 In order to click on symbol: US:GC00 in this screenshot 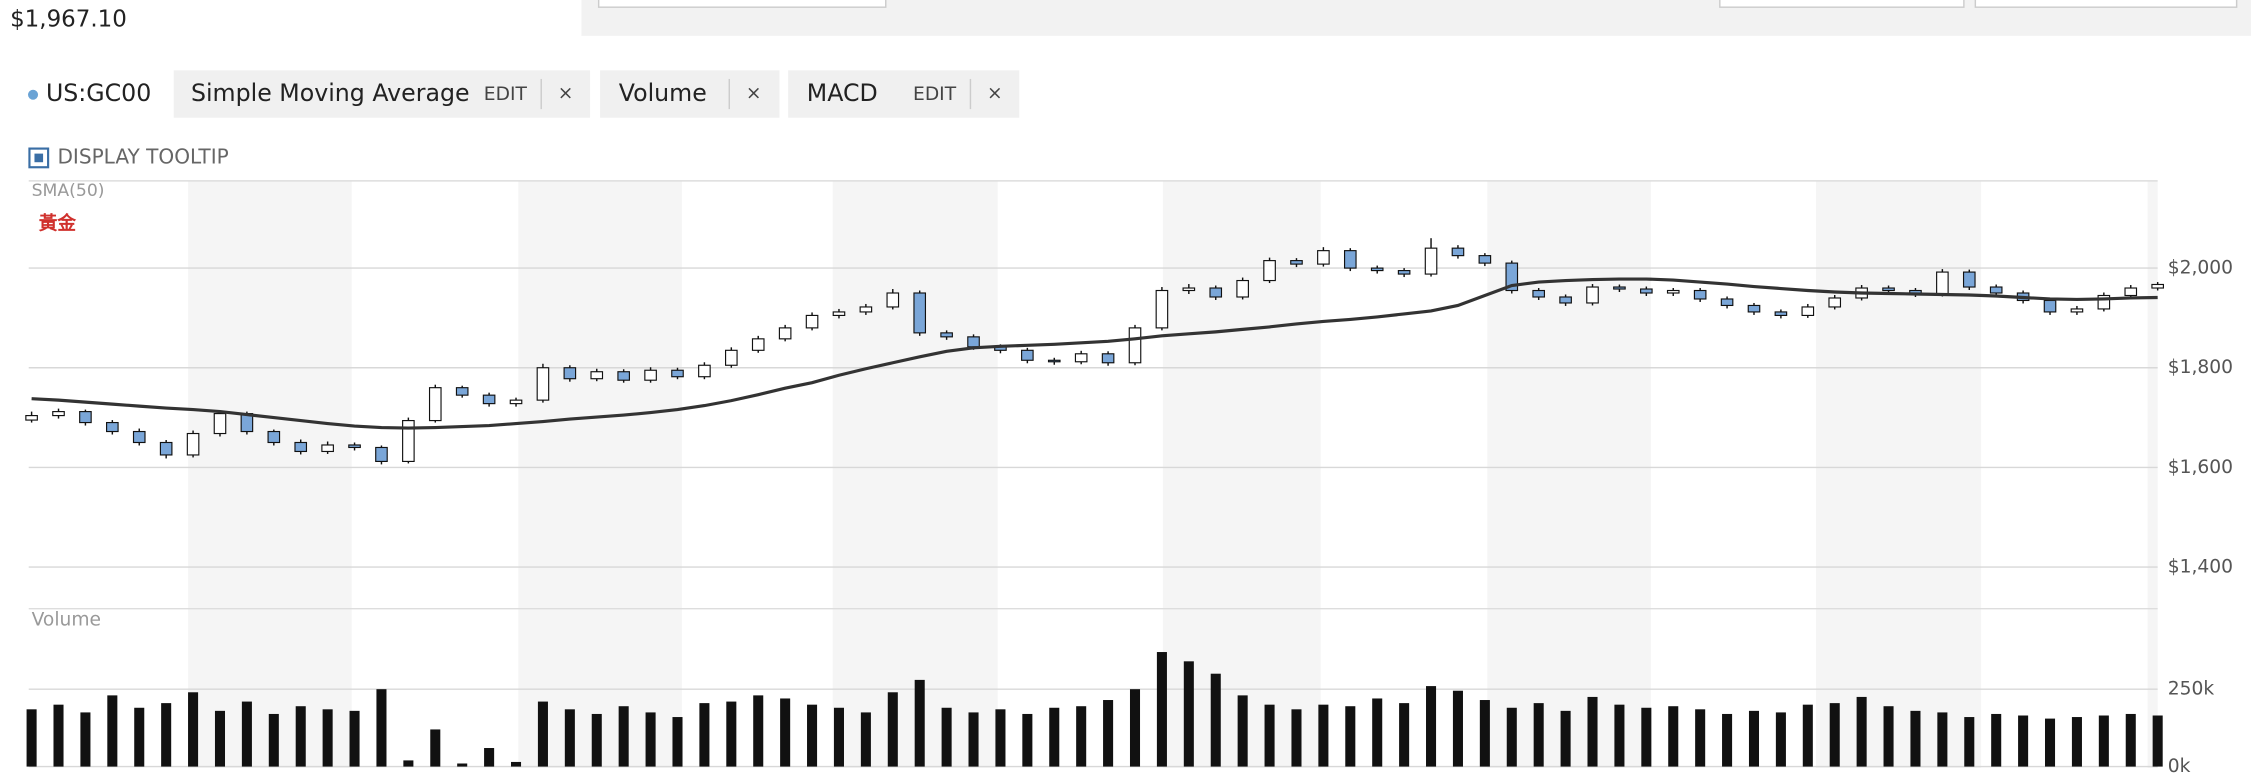, I will do `click(98, 93)`.